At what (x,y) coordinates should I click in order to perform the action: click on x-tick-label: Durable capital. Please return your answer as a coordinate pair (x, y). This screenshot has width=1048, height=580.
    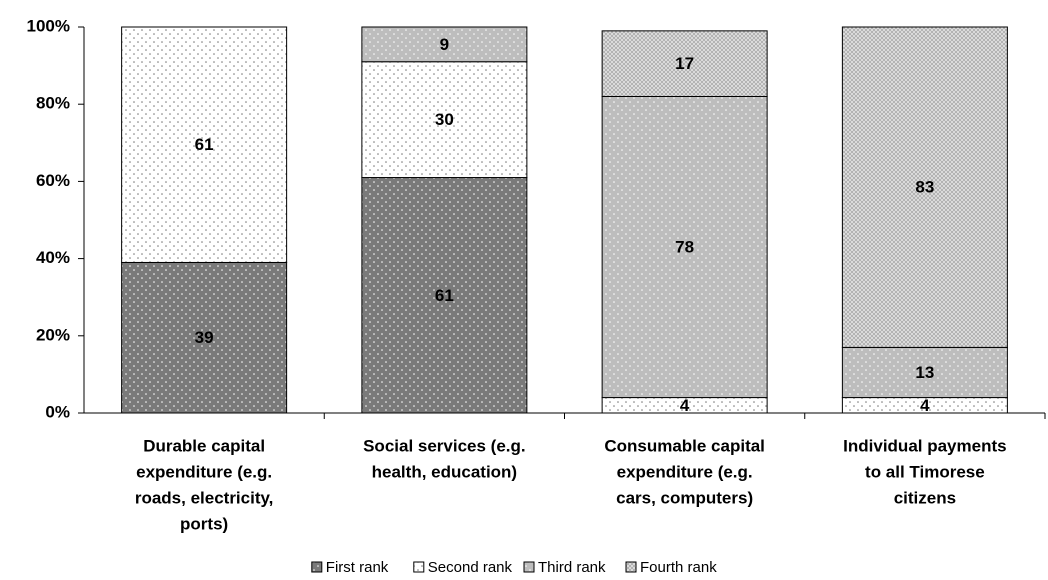
    Looking at the image, I should click on (204, 445).